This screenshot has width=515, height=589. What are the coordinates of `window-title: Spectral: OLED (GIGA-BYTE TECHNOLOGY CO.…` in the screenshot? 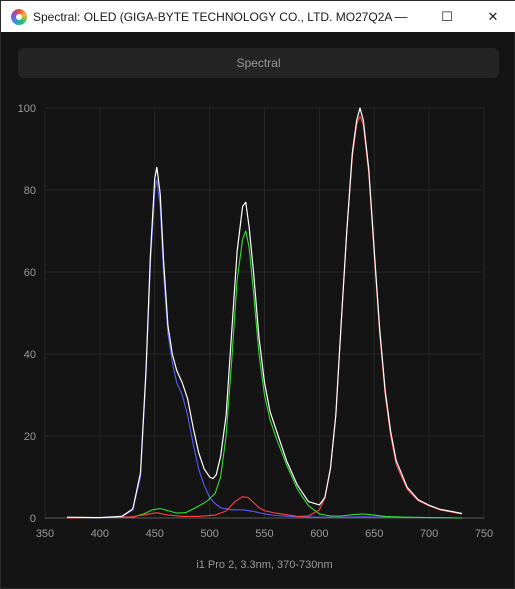 It's located at (213, 16).